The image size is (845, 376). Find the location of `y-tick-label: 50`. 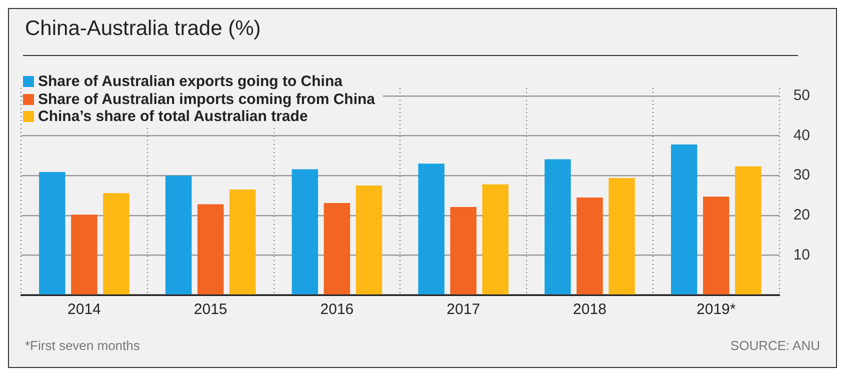

y-tick-label: 50 is located at coordinates (801, 95).